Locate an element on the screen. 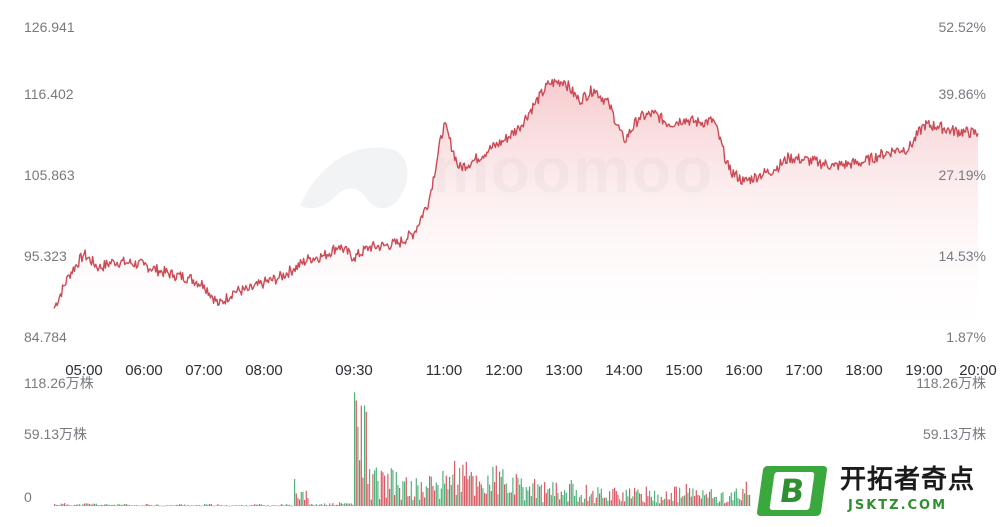  brand-logo: B 开拓者奇点 JSKTZ.COM is located at coordinates (875, 491).